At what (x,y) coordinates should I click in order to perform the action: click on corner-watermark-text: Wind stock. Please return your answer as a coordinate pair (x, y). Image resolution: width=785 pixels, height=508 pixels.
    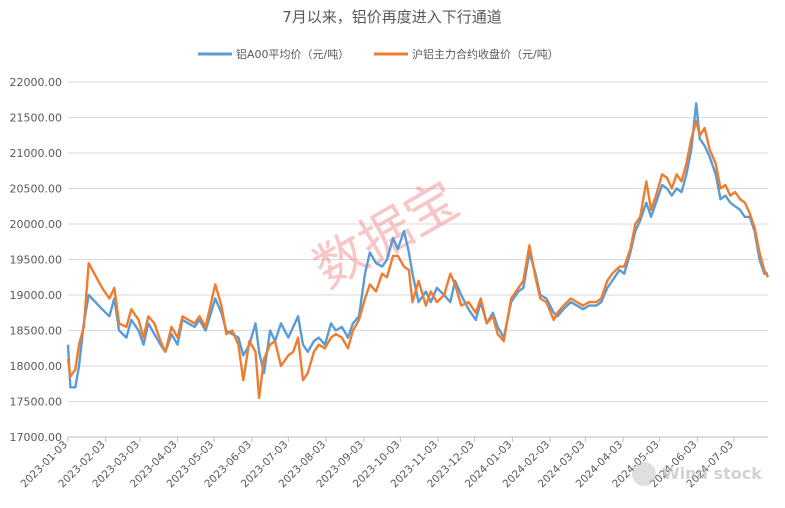
    Looking at the image, I should click on (712, 473).